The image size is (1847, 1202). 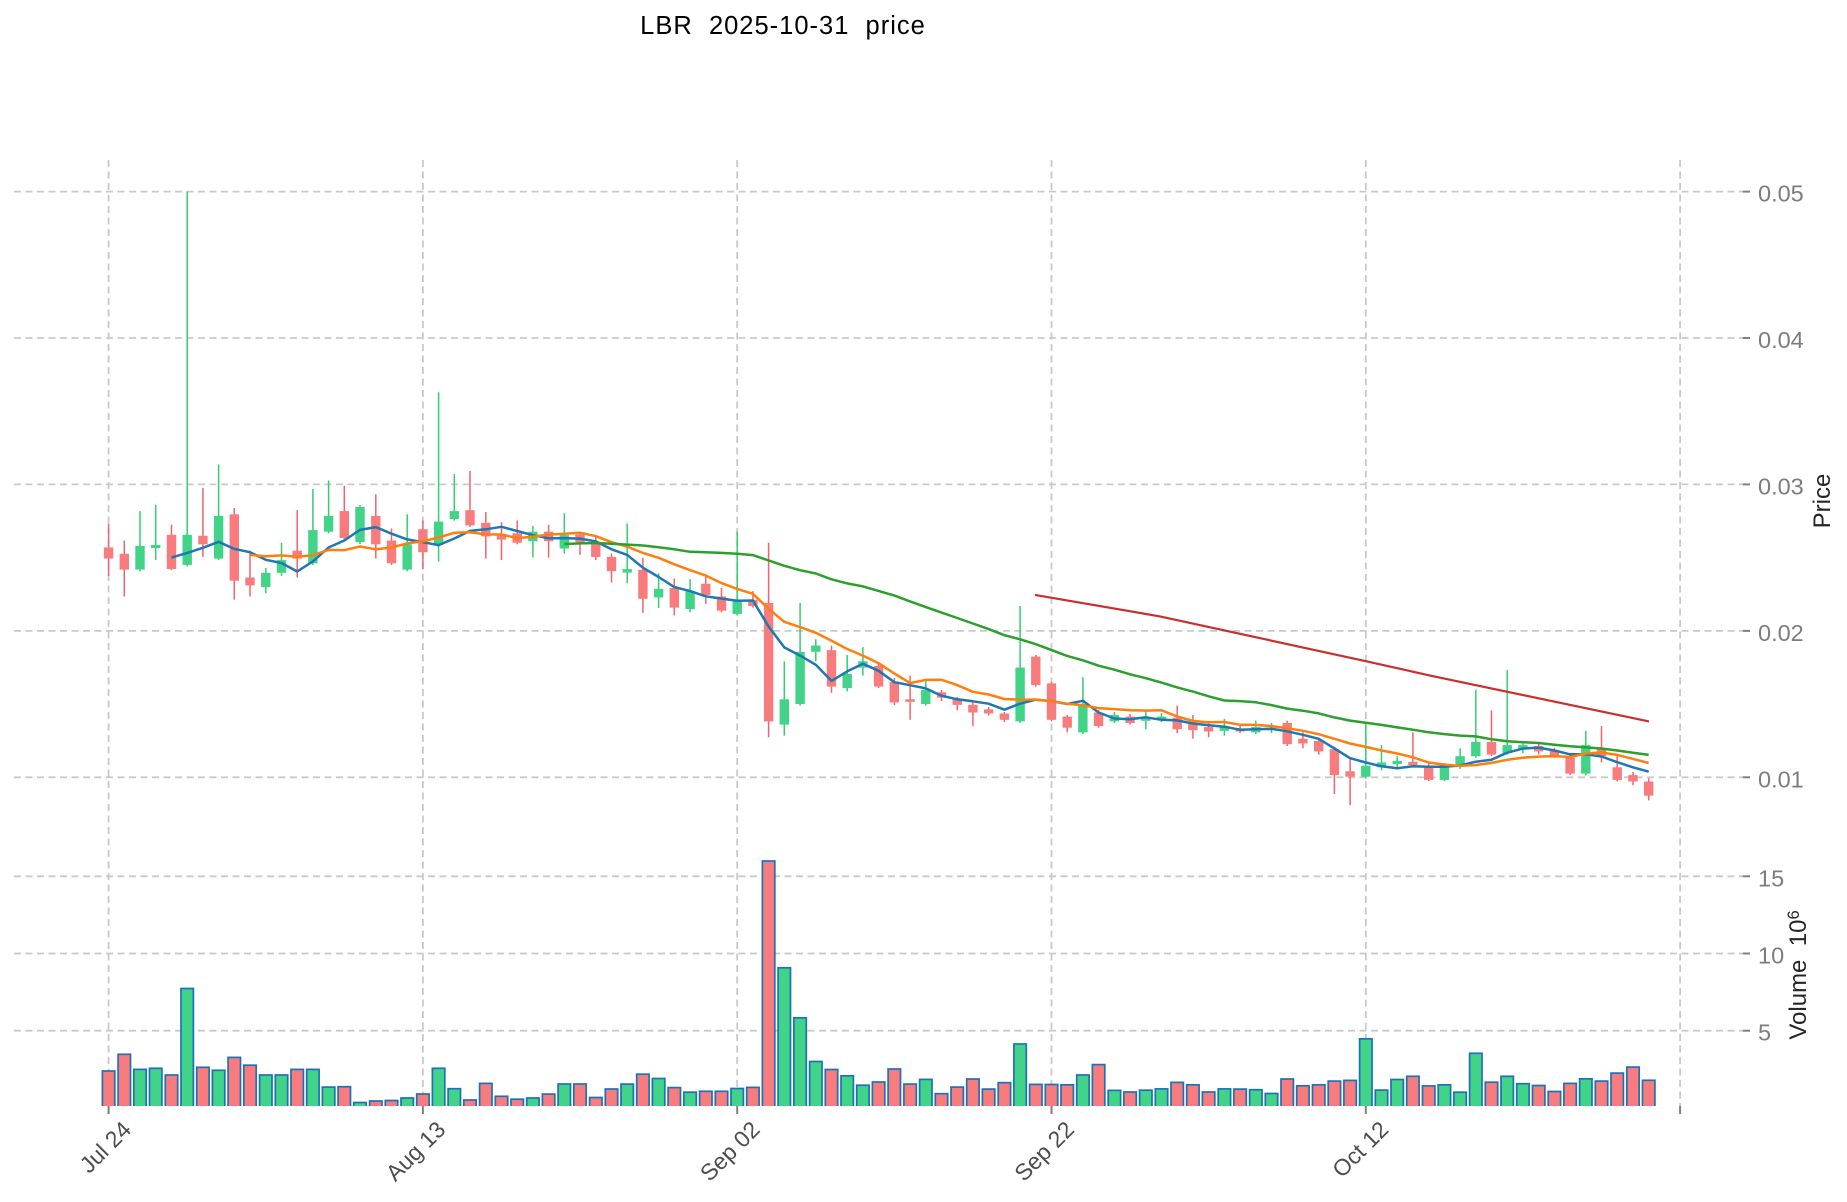 What do you see at coordinates (1771, 956) in the screenshot?
I see `svg-text: 10` at bounding box center [1771, 956].